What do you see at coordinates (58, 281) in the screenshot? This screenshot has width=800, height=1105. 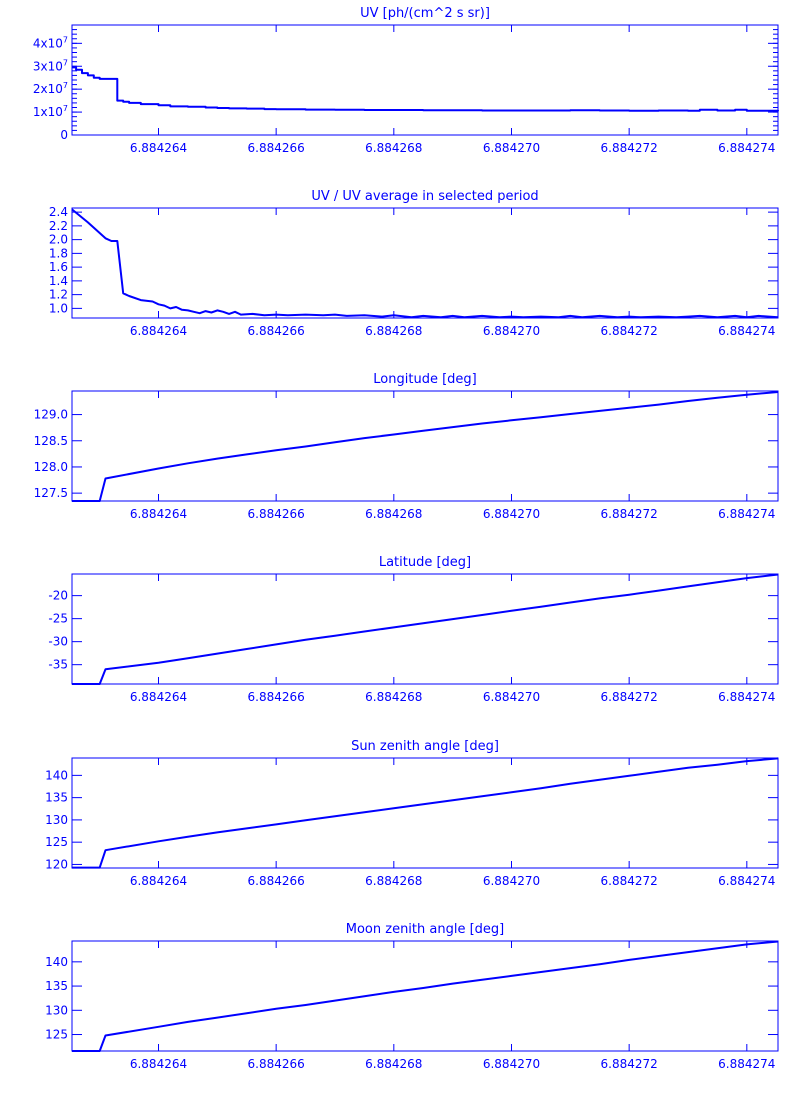 I see `y-tick-label: 1.4` at bounding box center [58, 281].